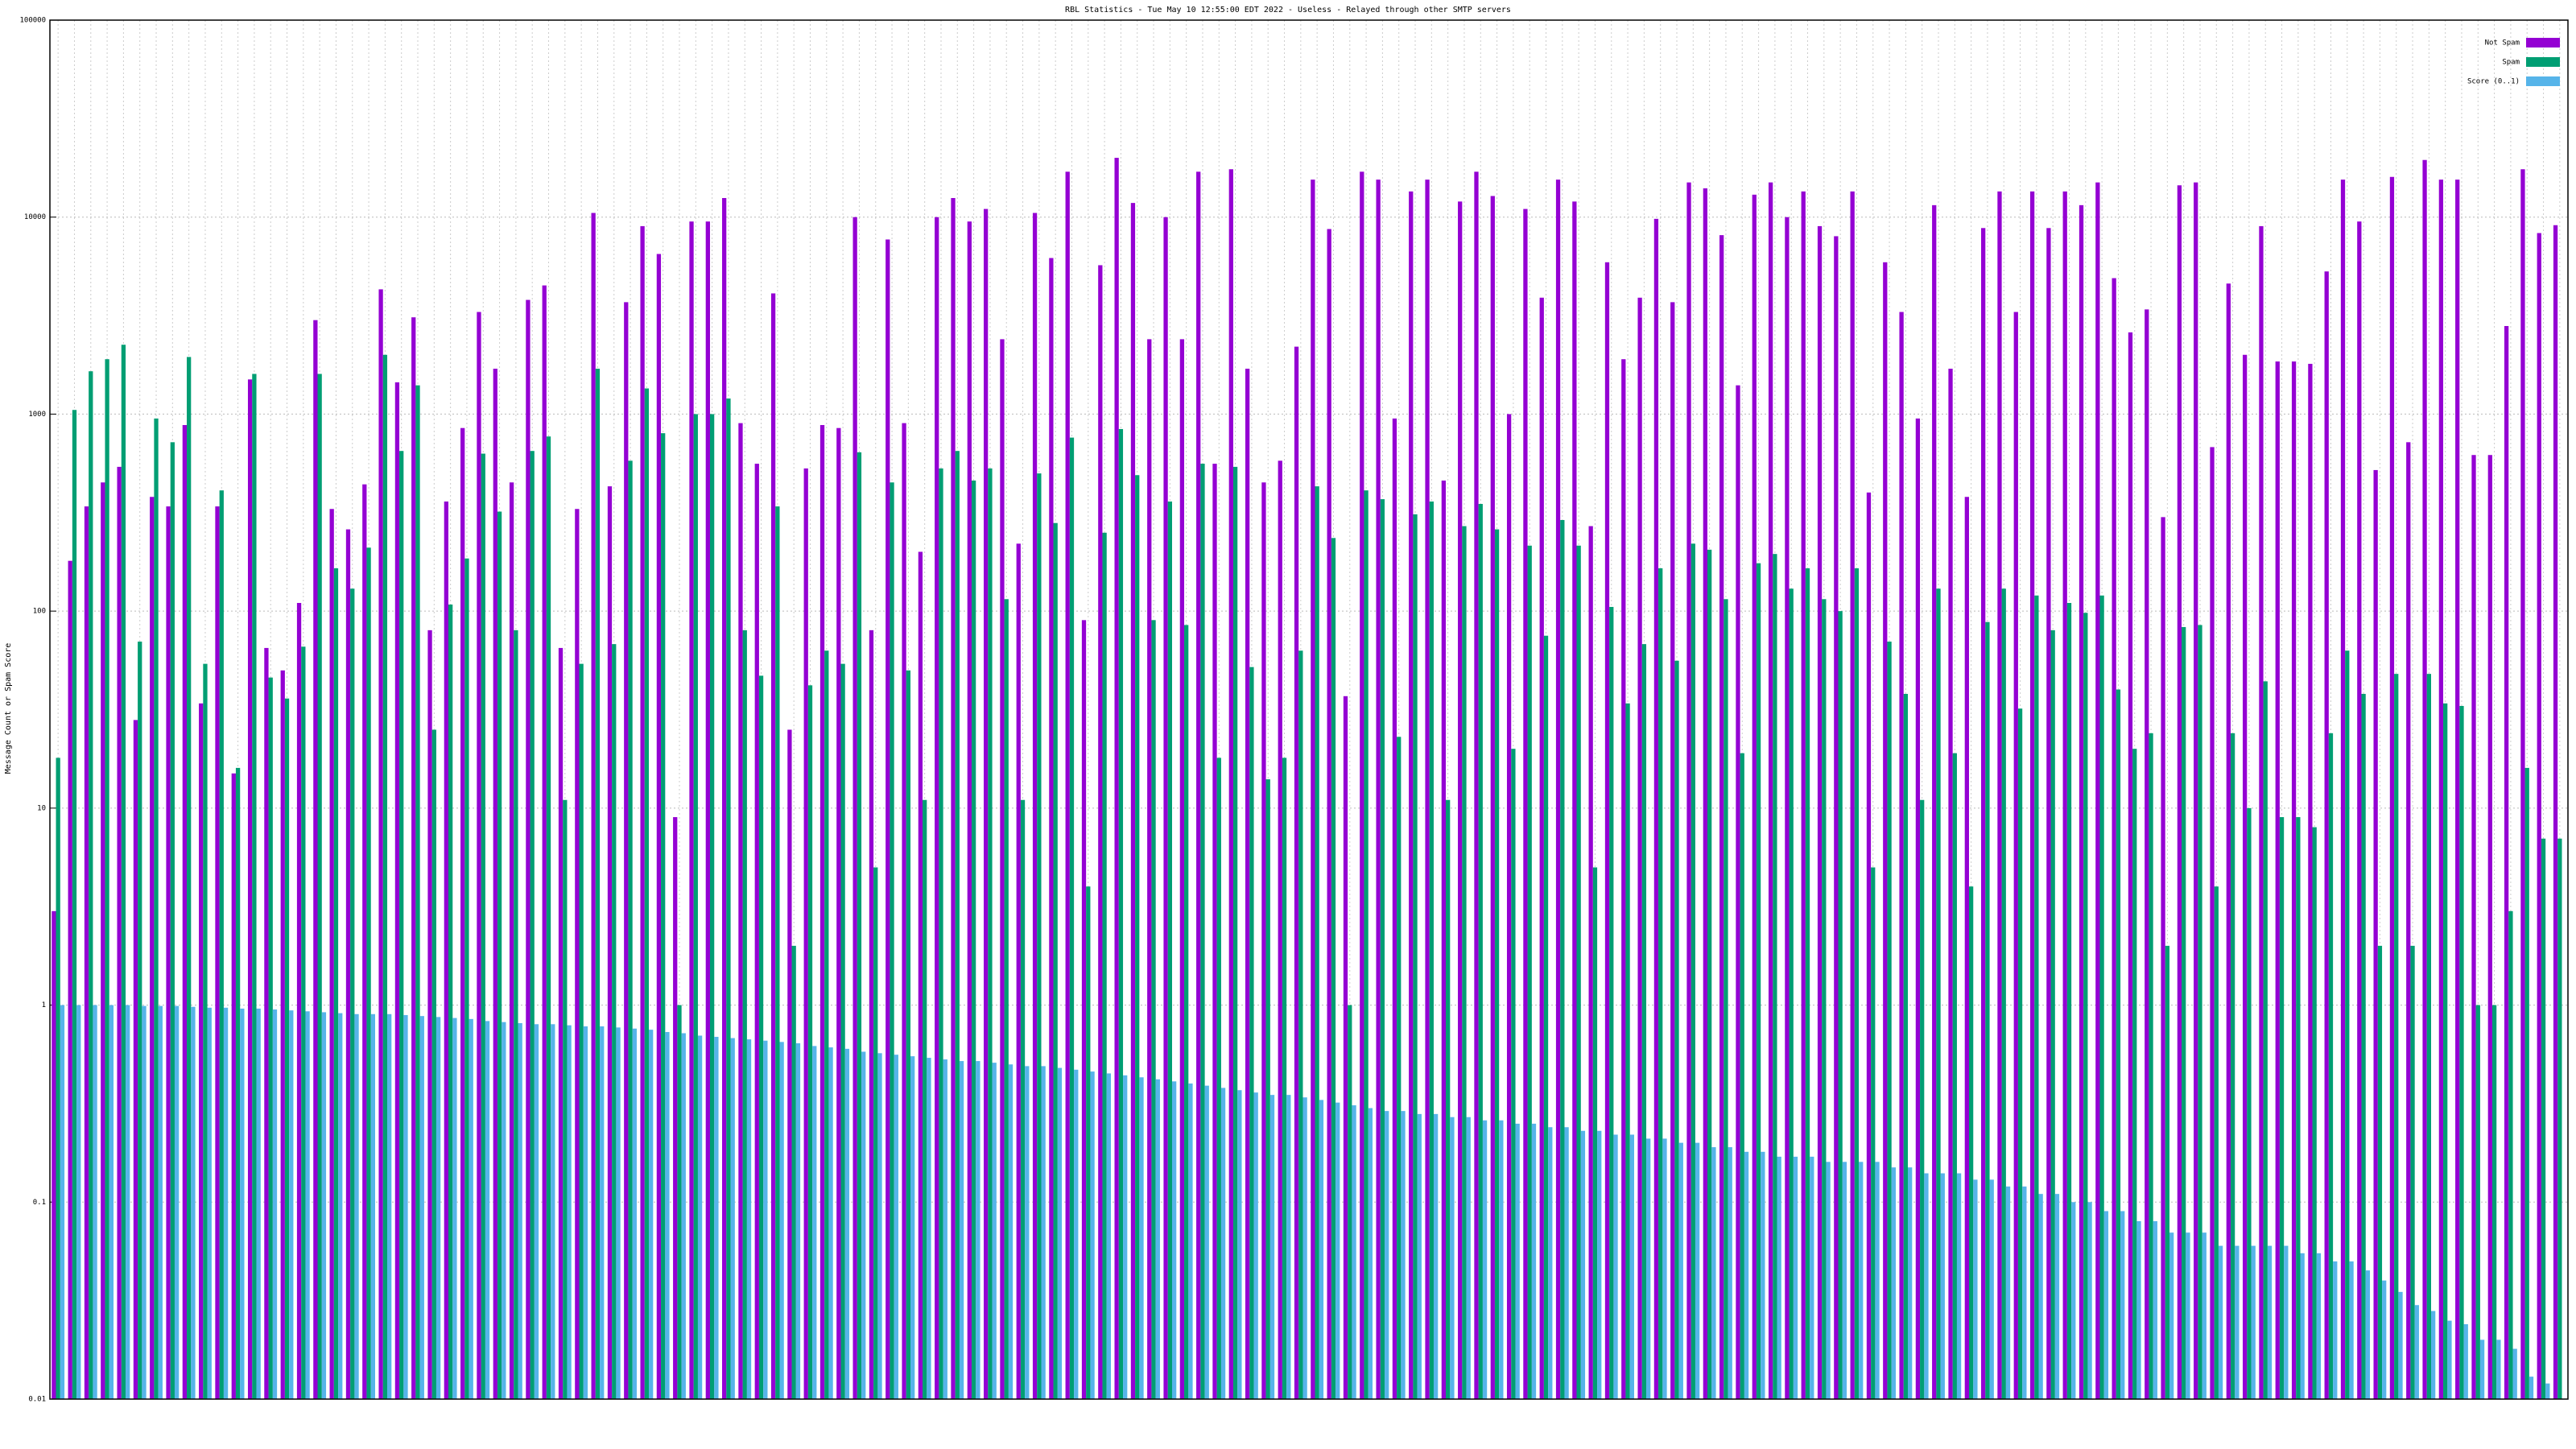 The image size is (2576, 1449). I want to click on legend-label: Not Spam, so click(2502, 43).